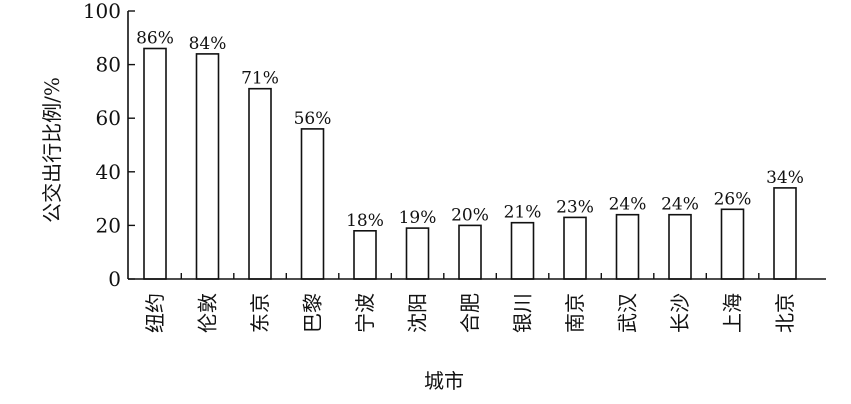  Describe the element at coordinates (628, 205) in the screenshot. I see `data-label-10: 24%` at that location.